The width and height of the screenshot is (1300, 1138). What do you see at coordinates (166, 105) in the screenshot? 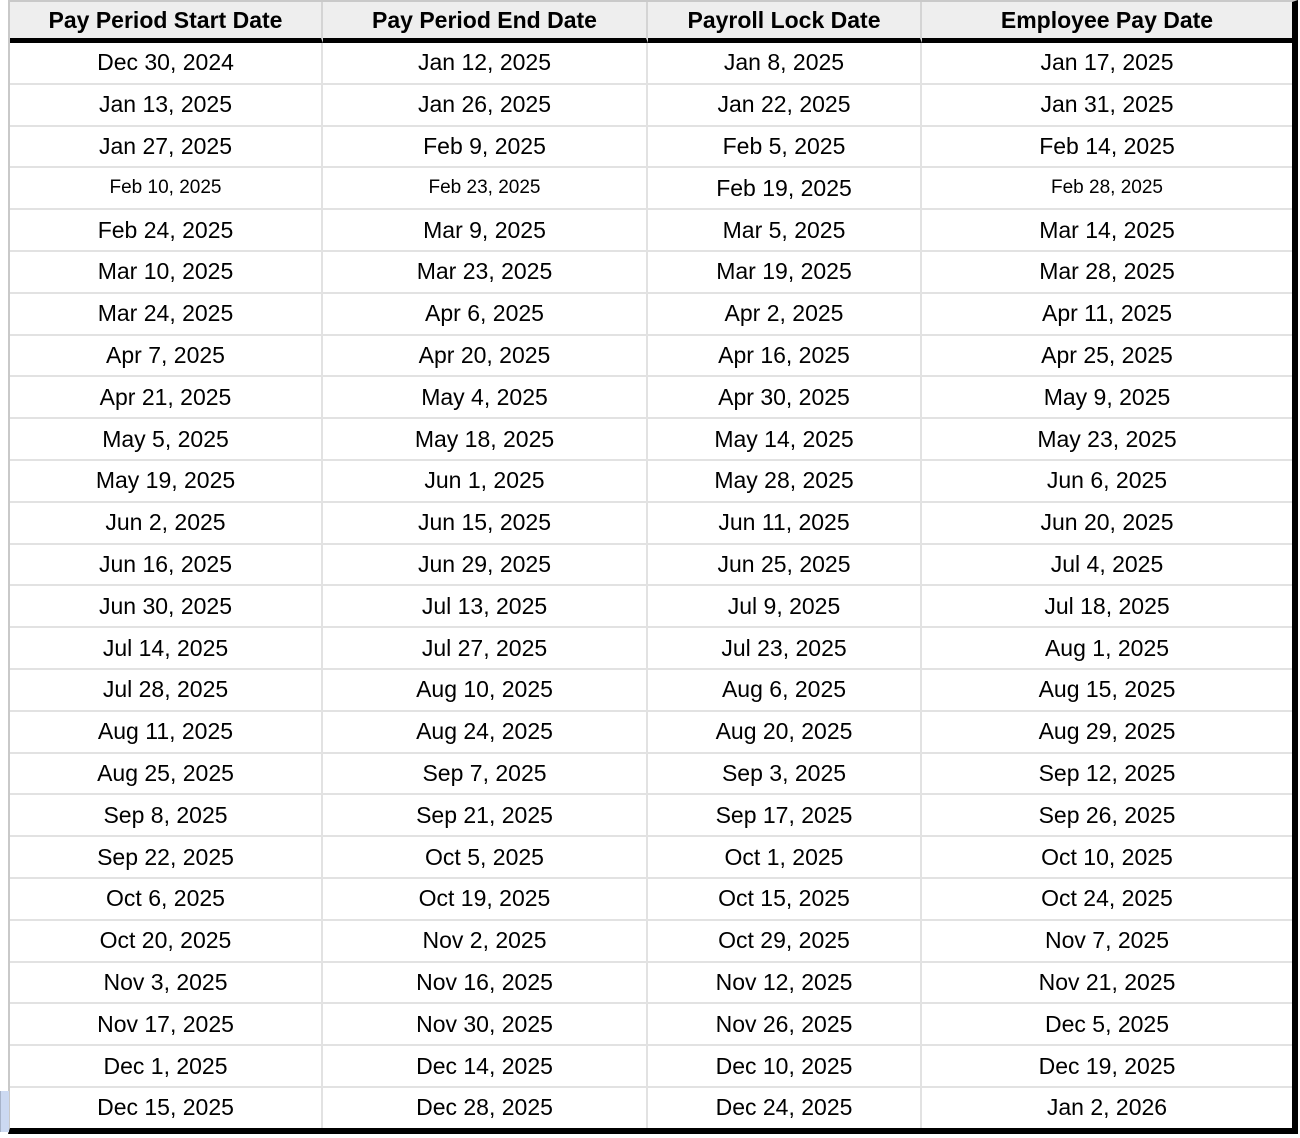
I see `cell-pay-period-start-date: Jan 13, 2025` at bounding box center [166, 105].